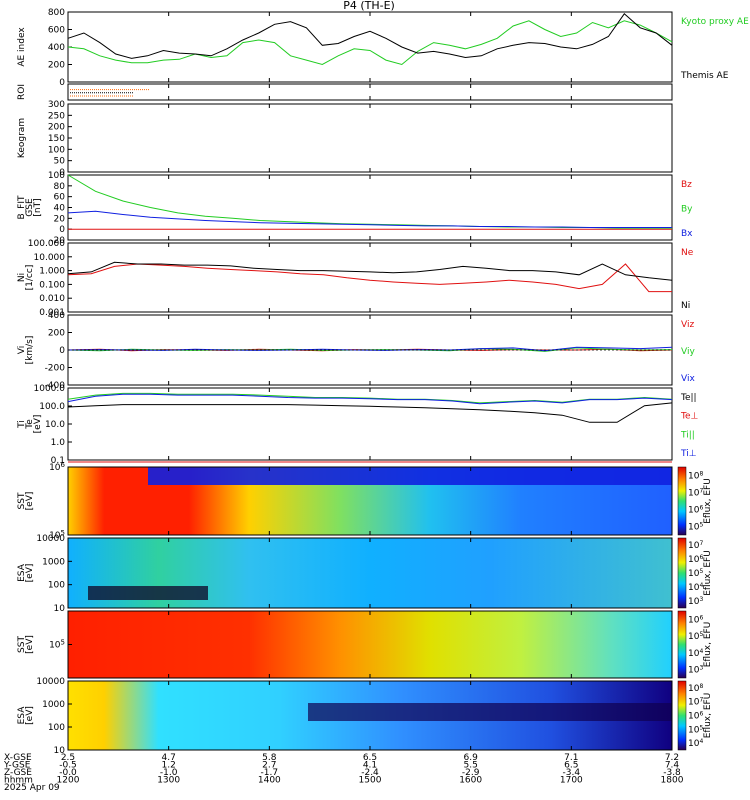 The width and height of the screenshot is (750, 800). I want to click on t-series-ti-, so click(370, 398).